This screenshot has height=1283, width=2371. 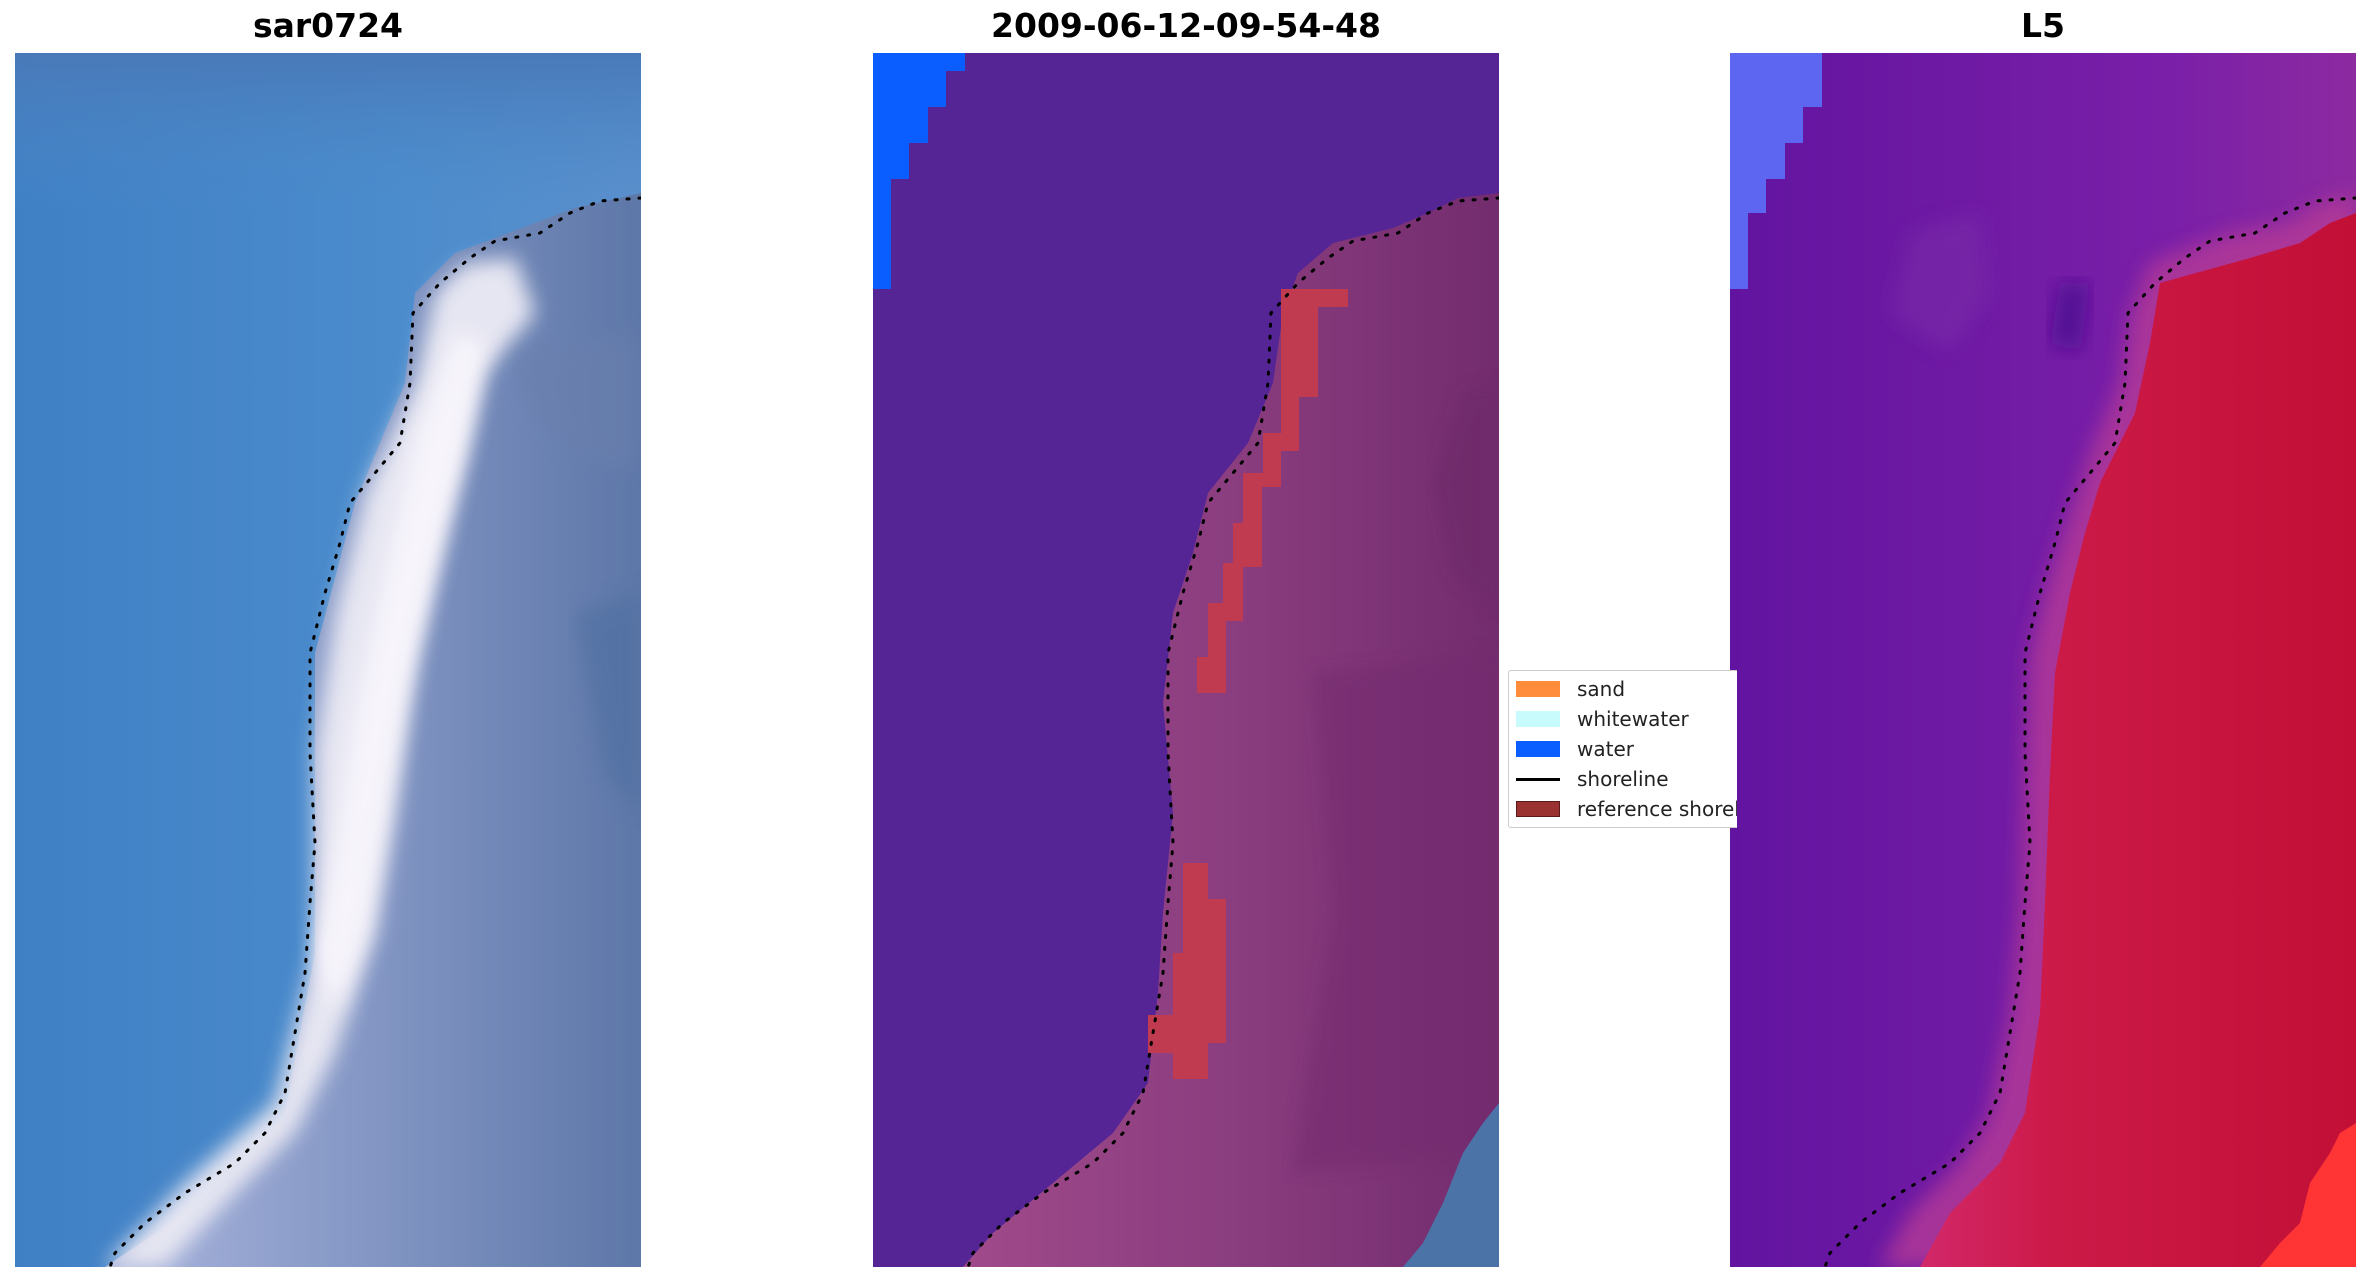 What do you see at coordinates (1605, 749) in the screenshot?
I see `legend-label-water: water` at bounding box center [1605, 749].